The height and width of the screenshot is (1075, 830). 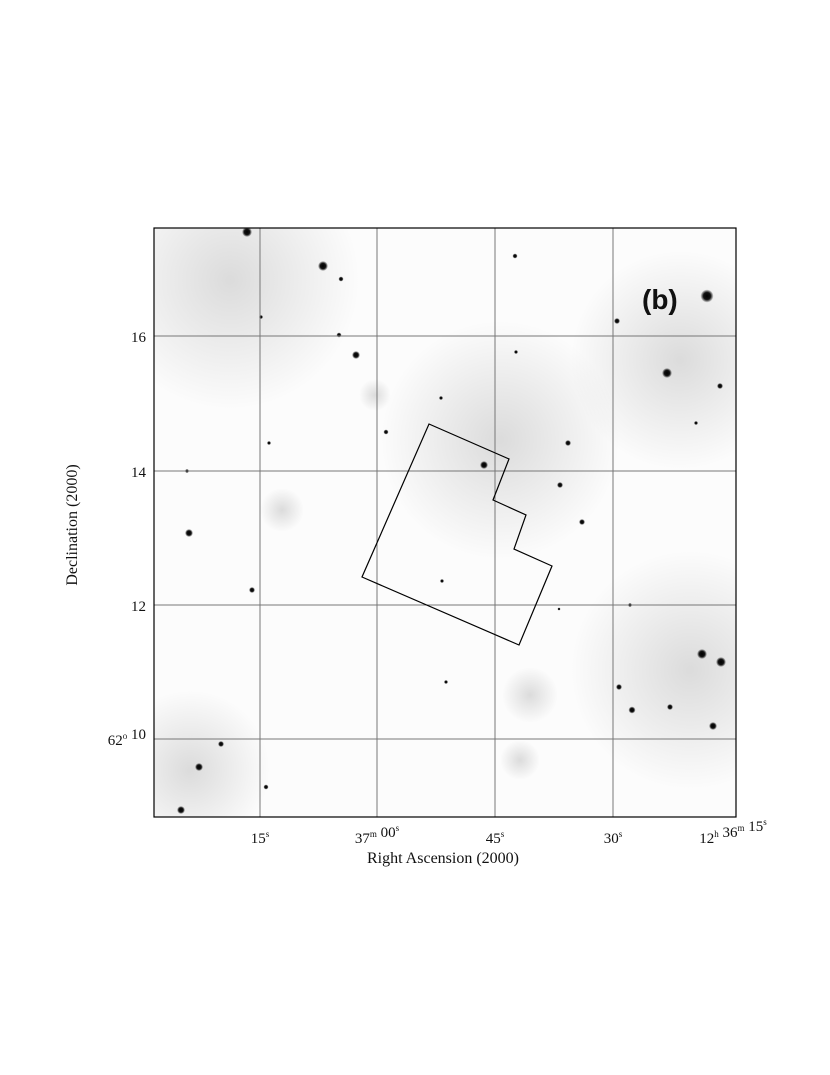 What do you see at coordinates (72, 524) in the screenshot?
I see `y-axis-title: Declination (2000)` at bounding box center [72, 524].